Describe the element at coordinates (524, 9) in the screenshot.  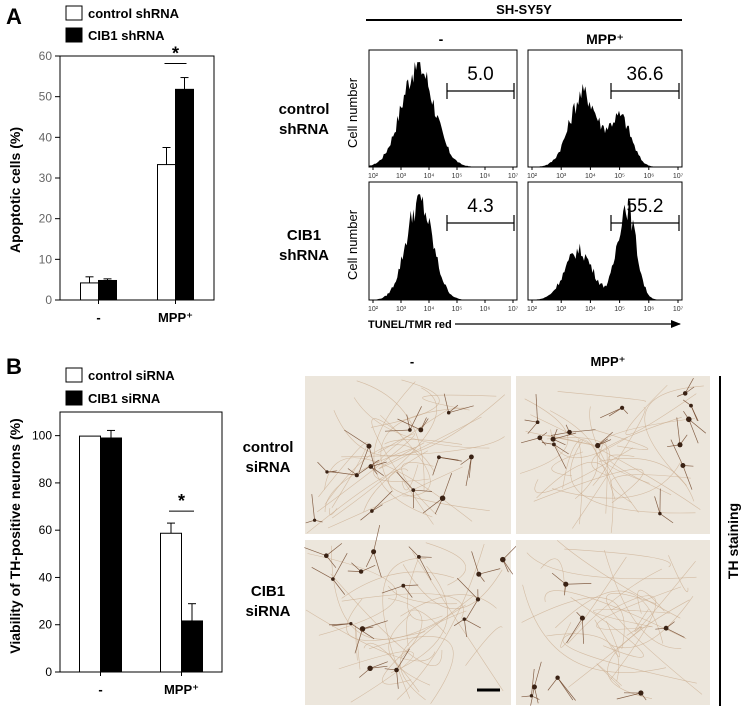
I see `sh-sy5y-label: SH-SY5Y` at that location.